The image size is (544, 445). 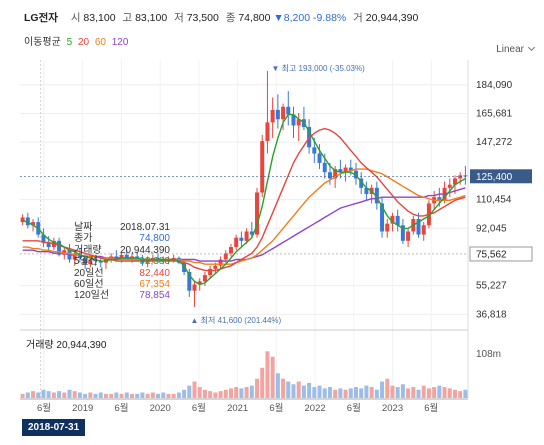 What do you see at coordinates (154, 262) in the screenshot?
I see `tooltip-value: 92,380` at bounding box center [154, 262].